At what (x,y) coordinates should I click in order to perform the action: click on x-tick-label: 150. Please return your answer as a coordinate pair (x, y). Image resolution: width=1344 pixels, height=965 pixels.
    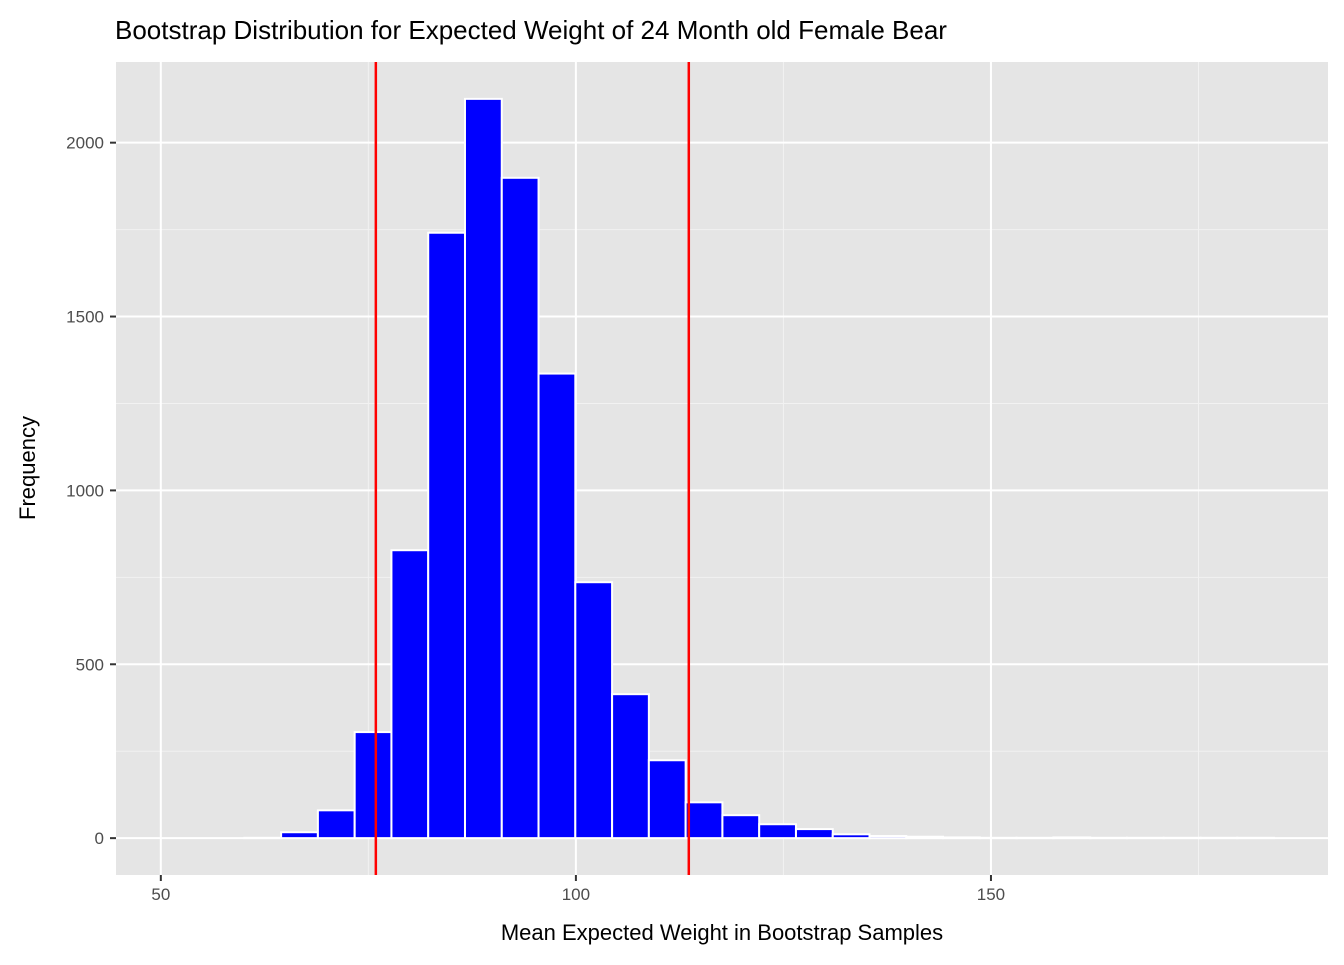
    Looking at the image, I should click on (991, 894).